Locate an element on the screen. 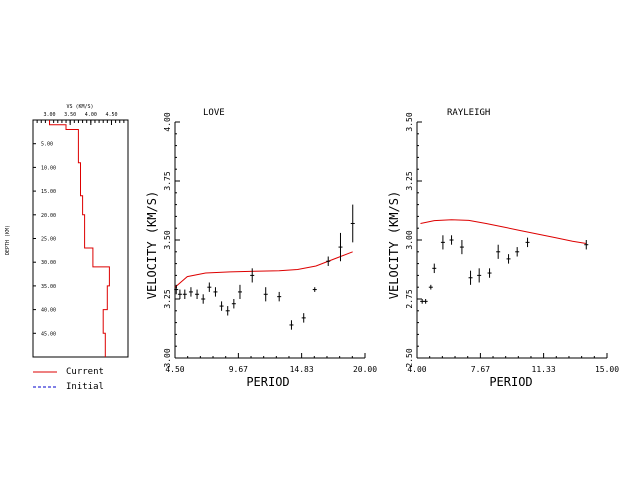  love-x-tick-label: 9.67 is located at coordinates (238, 369).